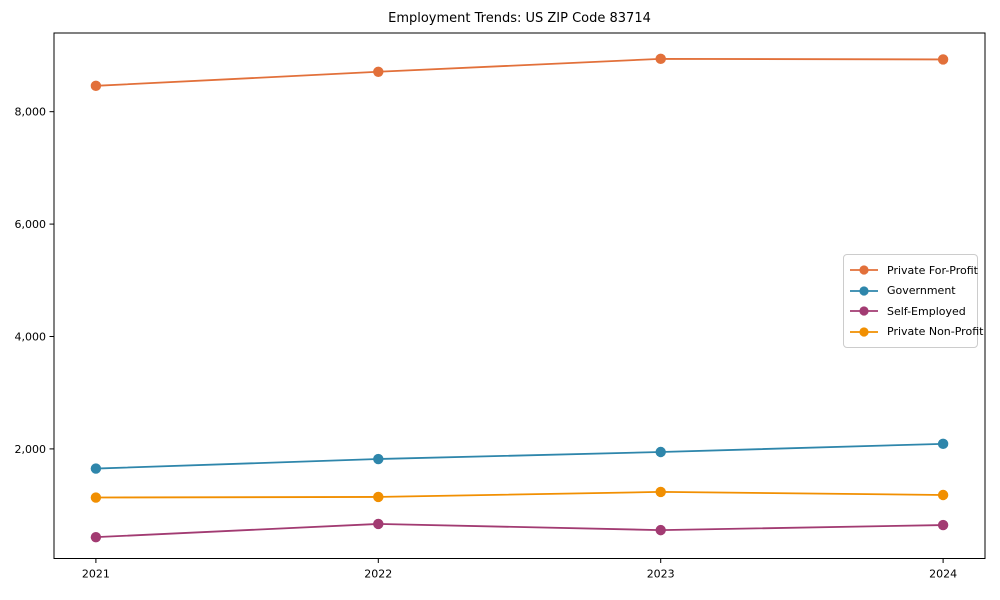  I want to click on legend-item: Private Non-Profit, so click(916, 332).